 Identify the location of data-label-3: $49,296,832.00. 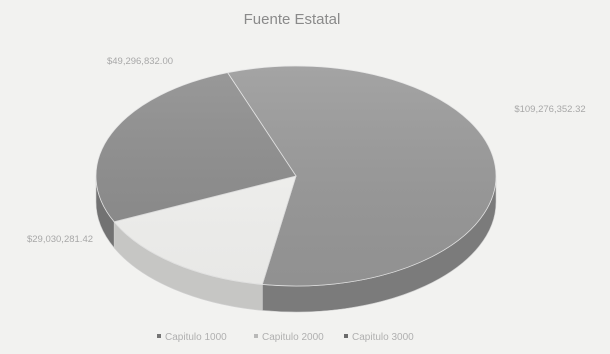
(140, 61).